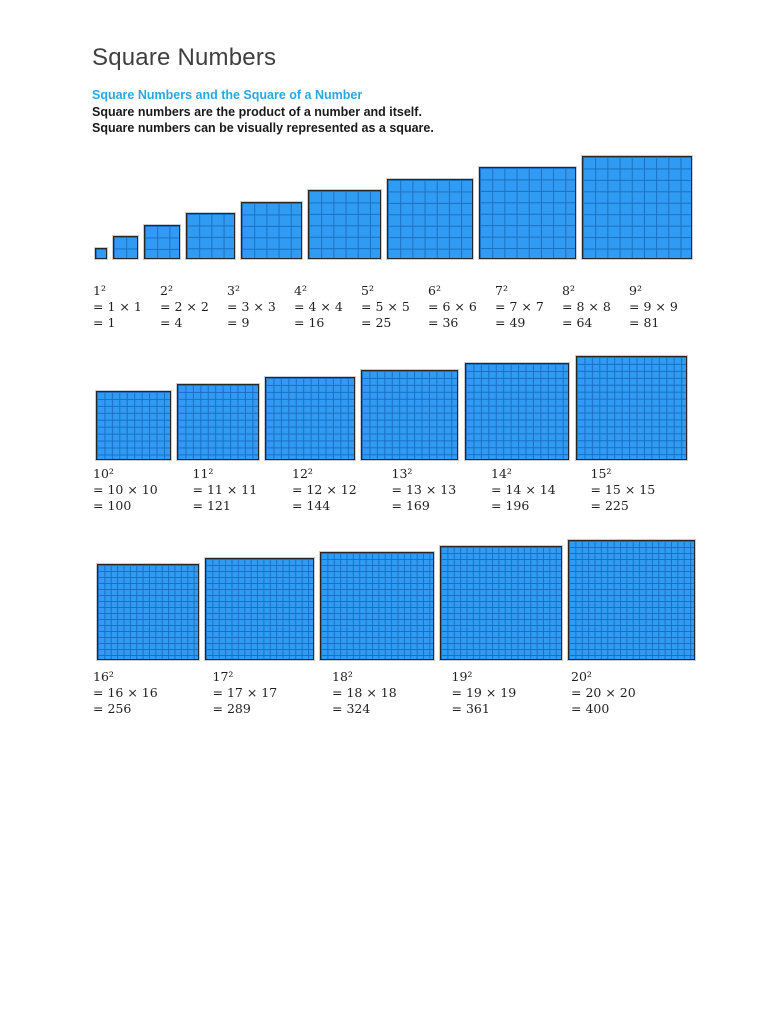 This screenshot has width=768, height=1024. What do you see at coordinates (166, 290) in the screenshot?
I see `power-label: 2²` at bounding box center [166, 290].